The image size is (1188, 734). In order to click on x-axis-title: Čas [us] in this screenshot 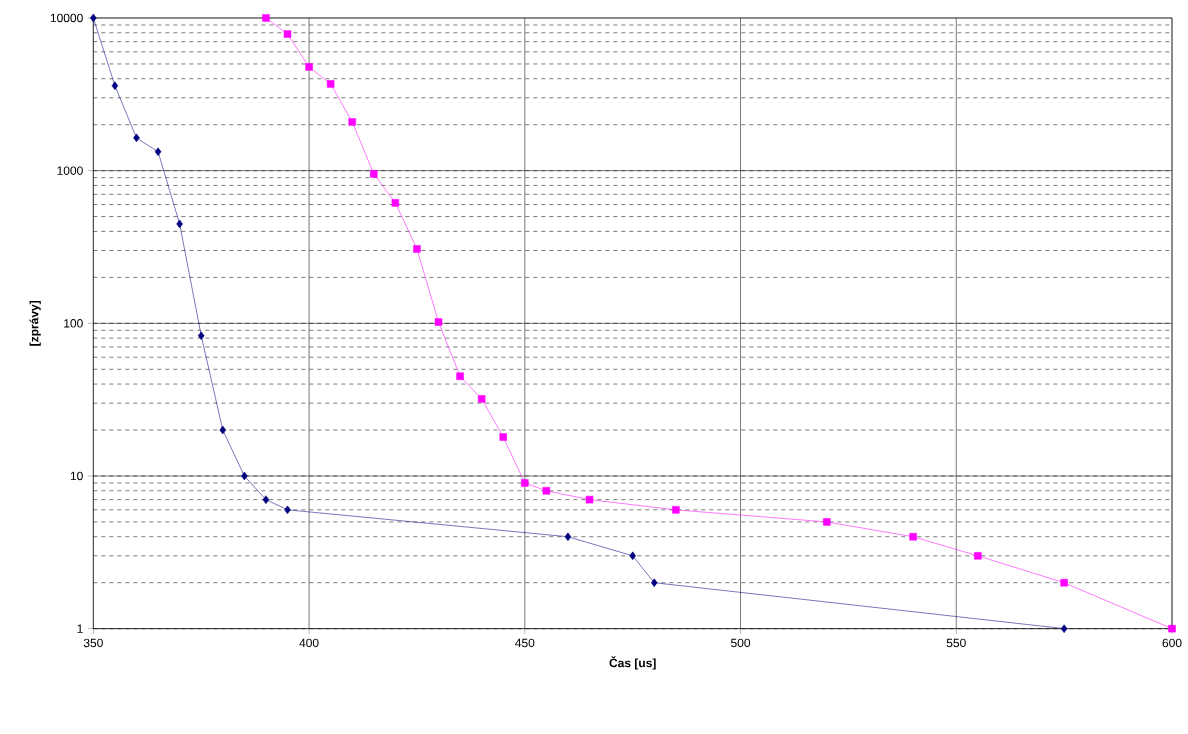, I will do `click(632, 663)`.